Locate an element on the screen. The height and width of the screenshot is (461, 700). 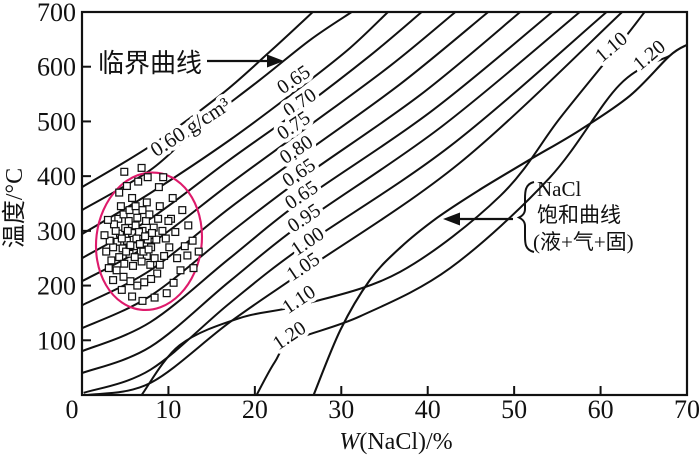
y-tick-label-600: 600 is located at coordinates (56, 67).